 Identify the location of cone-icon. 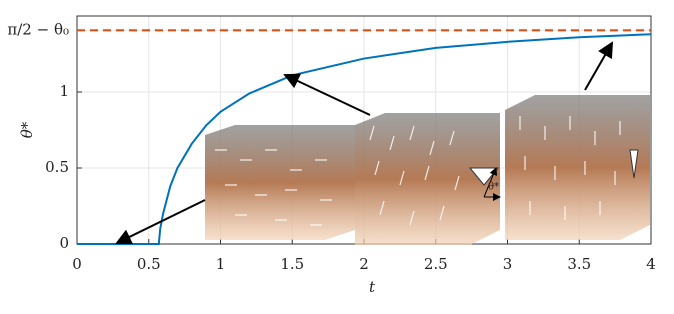
(634, 164).